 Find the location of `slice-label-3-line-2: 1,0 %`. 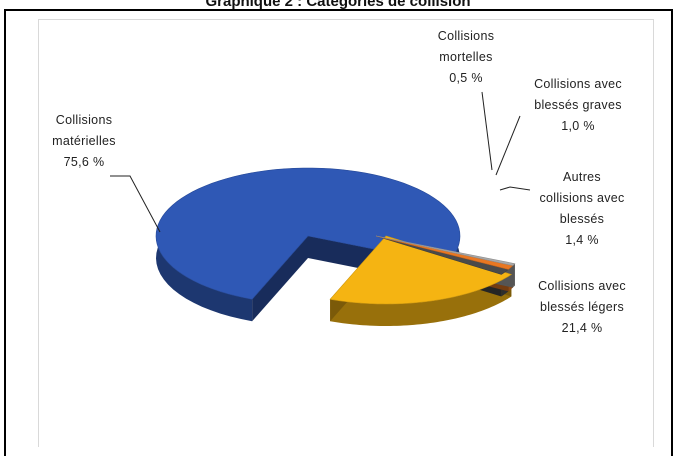

slice-label-3-line-2: 1,0 % is located at coordinates (577, 126).